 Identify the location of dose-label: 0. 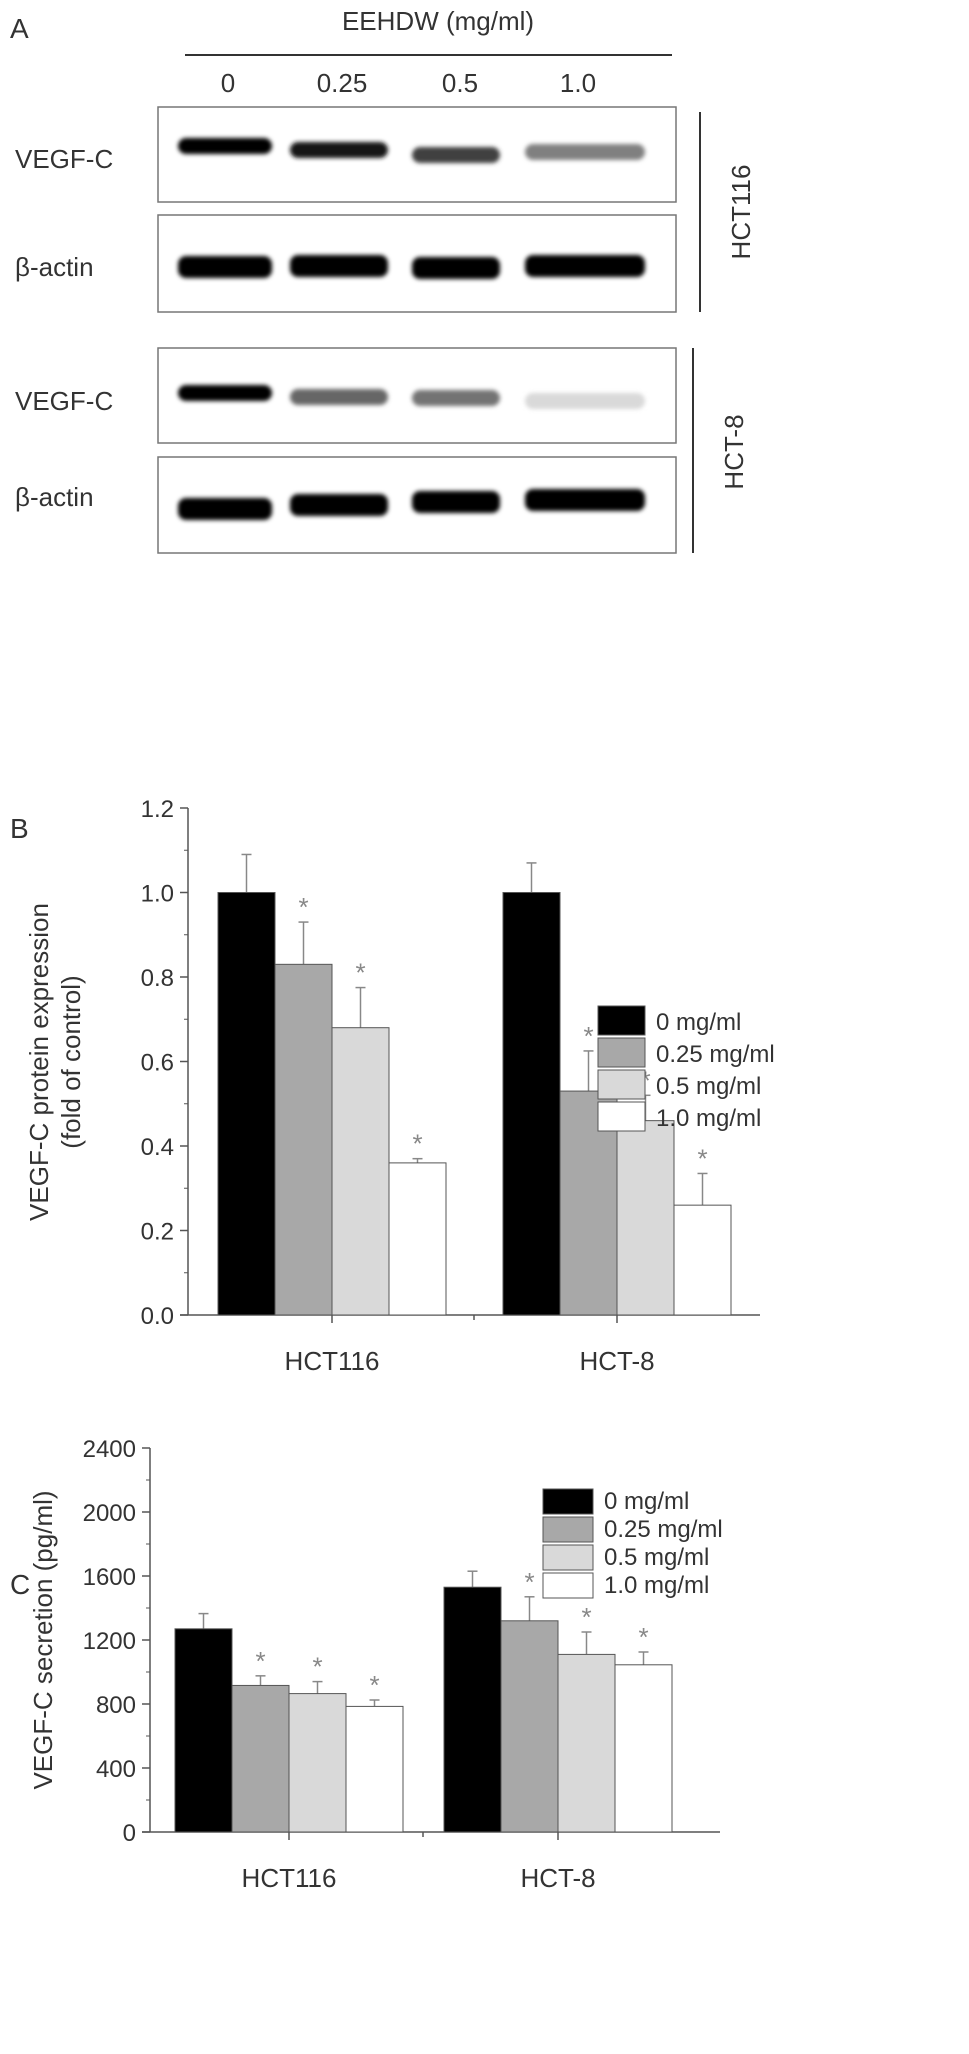
(228, 83).